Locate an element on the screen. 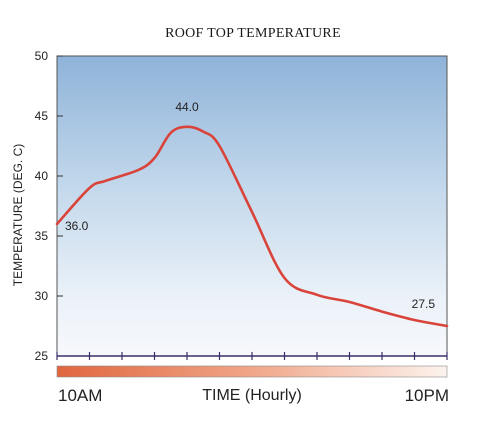 The width and height of the screenshot is (486, 432). y-tick-label: 25 is located at coordinates (42, 356).